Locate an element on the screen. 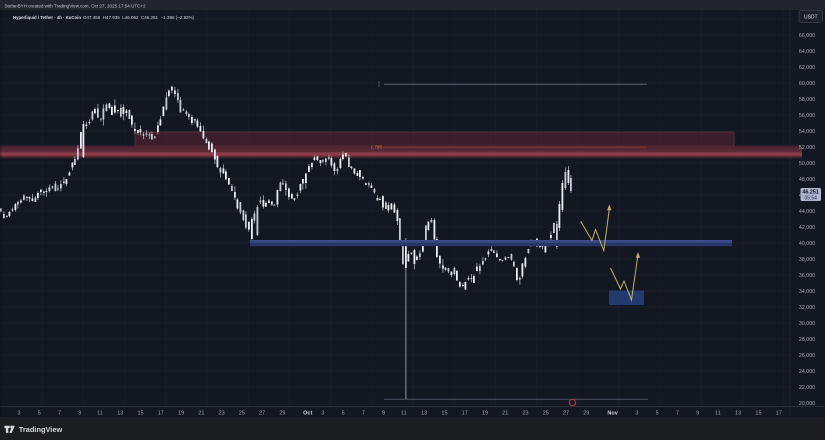 This screenshot has width=825, height=440. svg-text: 20,000 is located at coordinates (807, 404).